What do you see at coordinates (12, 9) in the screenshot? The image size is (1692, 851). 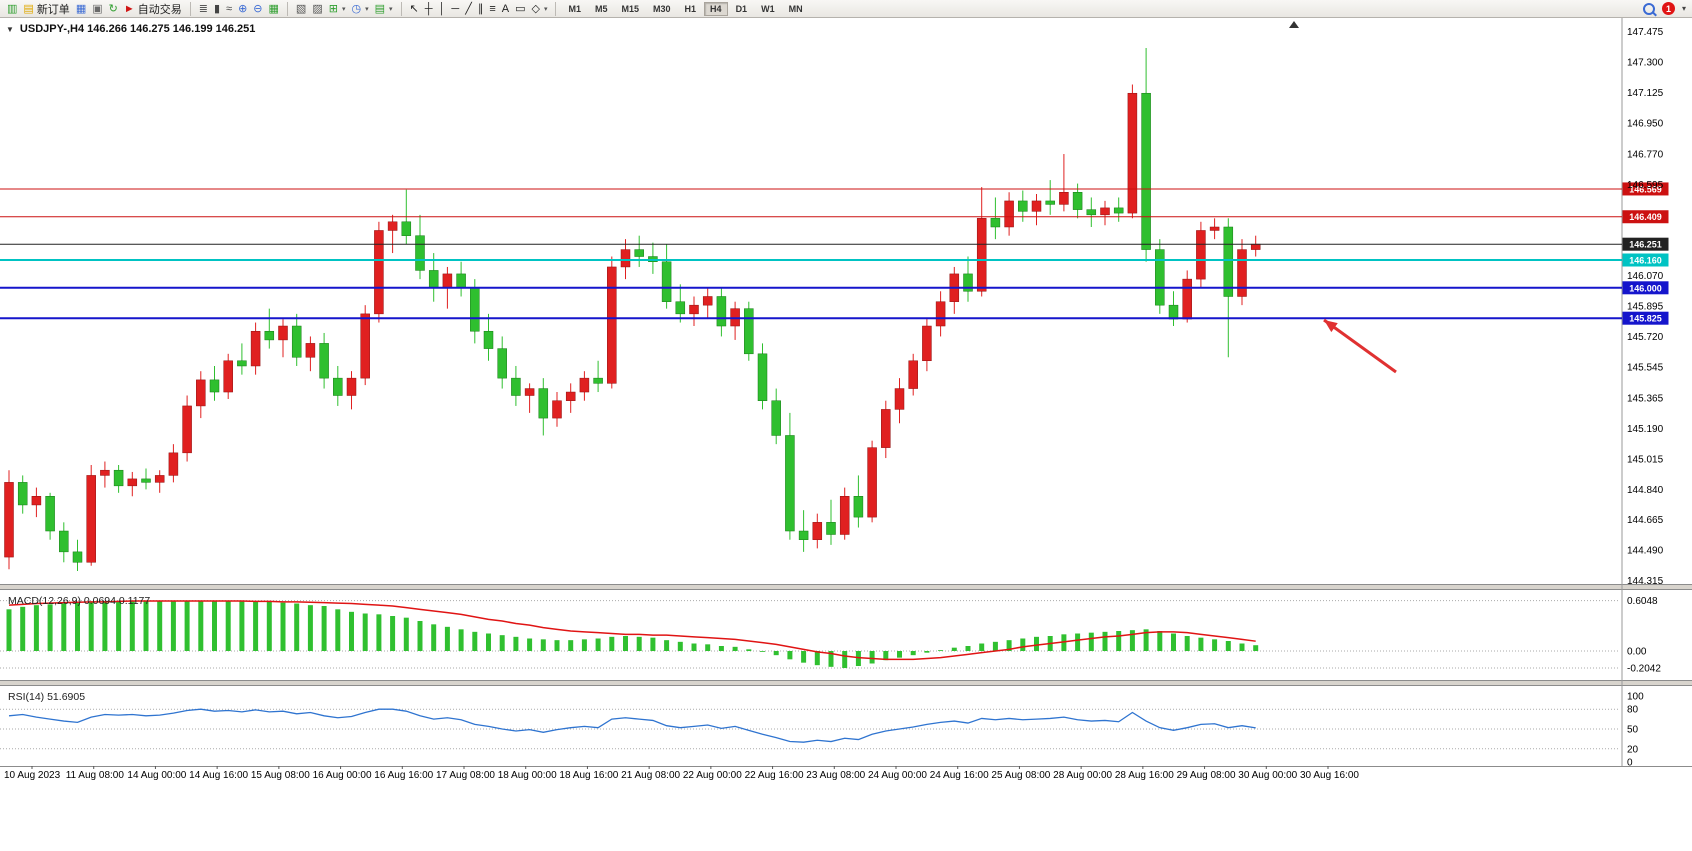 I see `chart-window-icon: ▥` at bounding box center [12, 9].